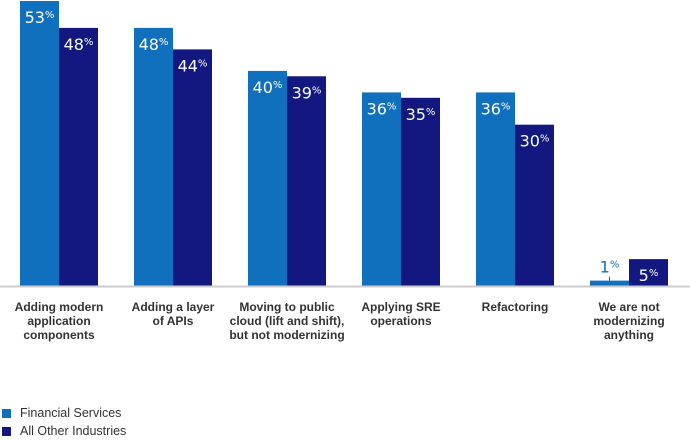 The height and width of the screenshot is (440, 690). I want to click on category-label: cloud (lift and shift),, so click(287, 321).